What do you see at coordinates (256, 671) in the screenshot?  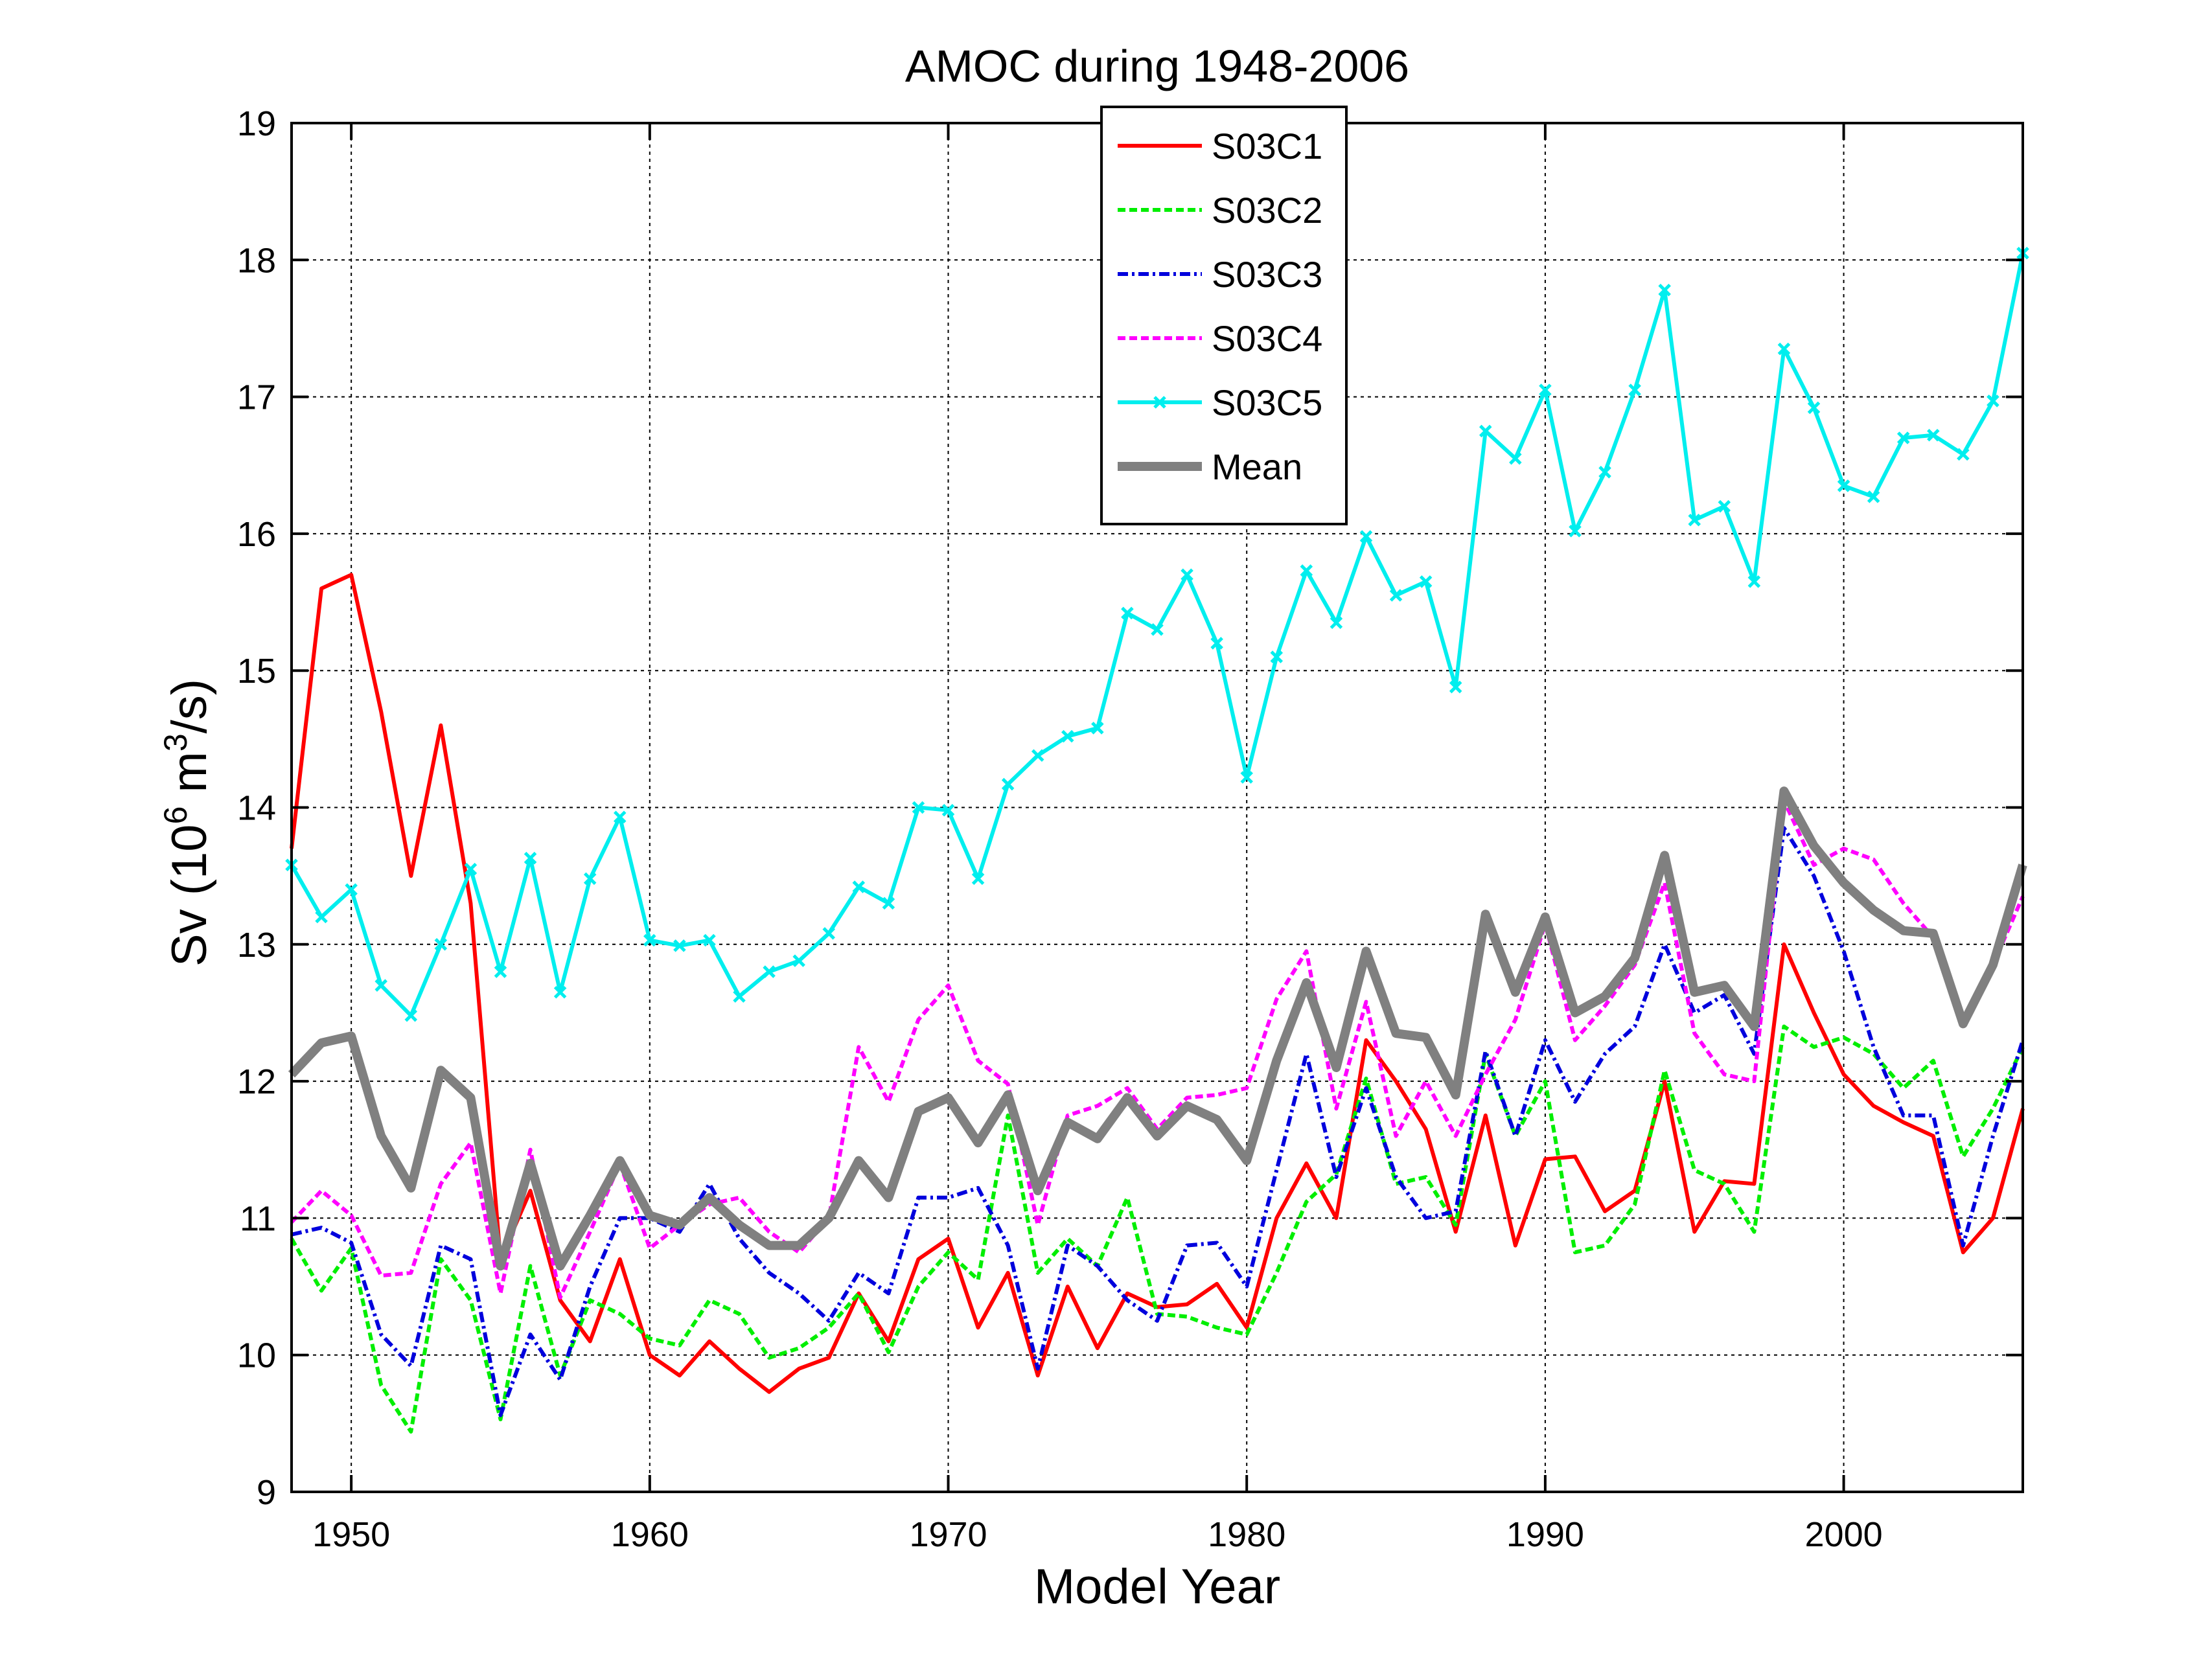 I see `y-tick-label: 15` at bounding box center [256, 671].